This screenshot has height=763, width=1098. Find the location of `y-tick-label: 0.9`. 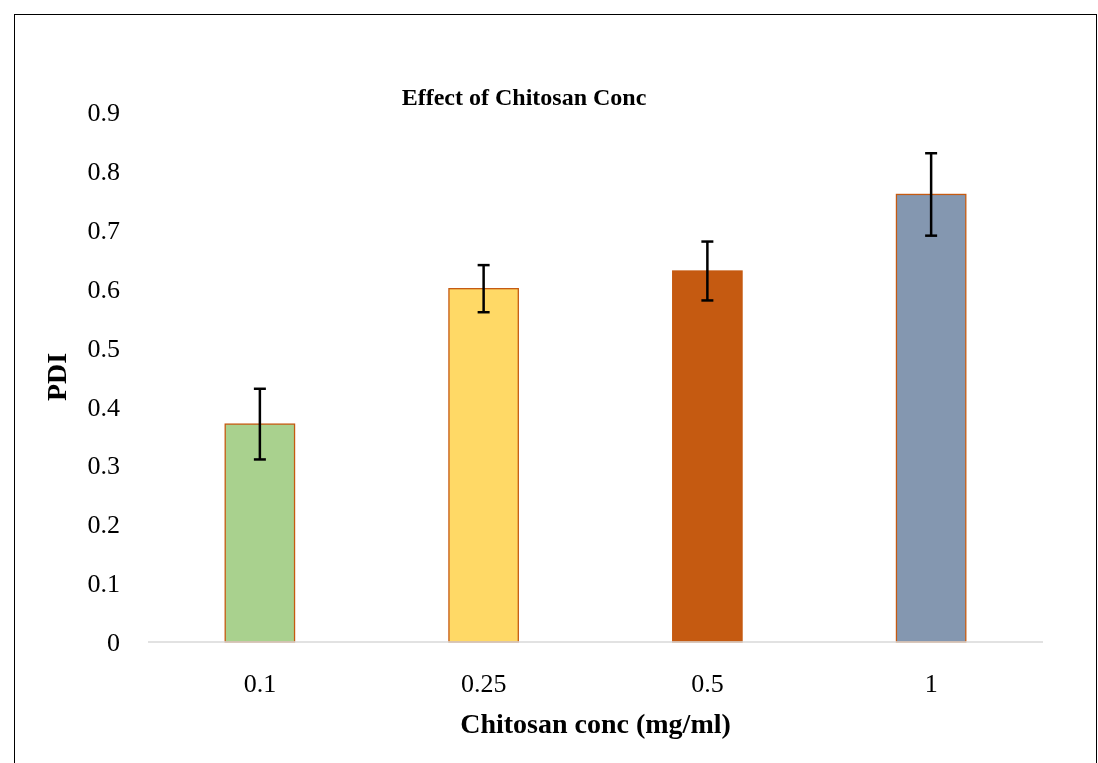

y-tick-label: 0.9 is located at coordinates (103, 113).